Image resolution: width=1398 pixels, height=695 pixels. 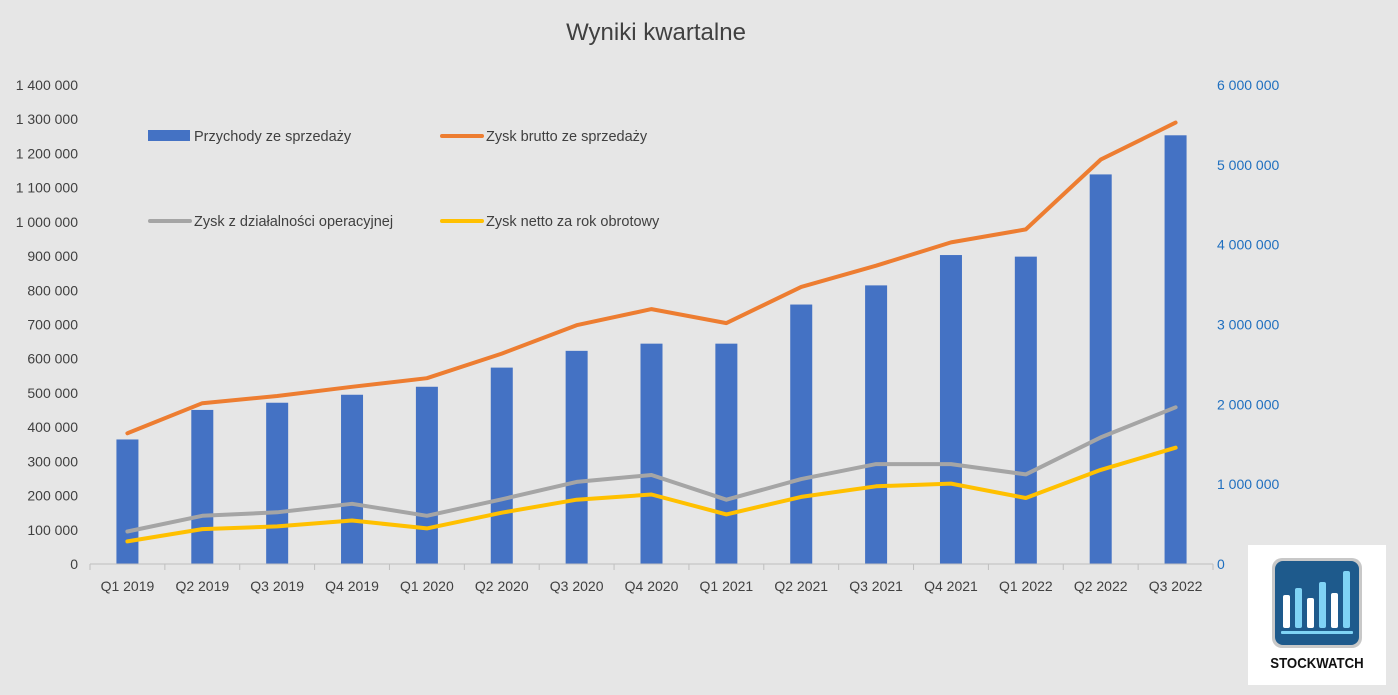 I want to click on right-tick-label: 3 000 000, so click(x=1248, y=325).